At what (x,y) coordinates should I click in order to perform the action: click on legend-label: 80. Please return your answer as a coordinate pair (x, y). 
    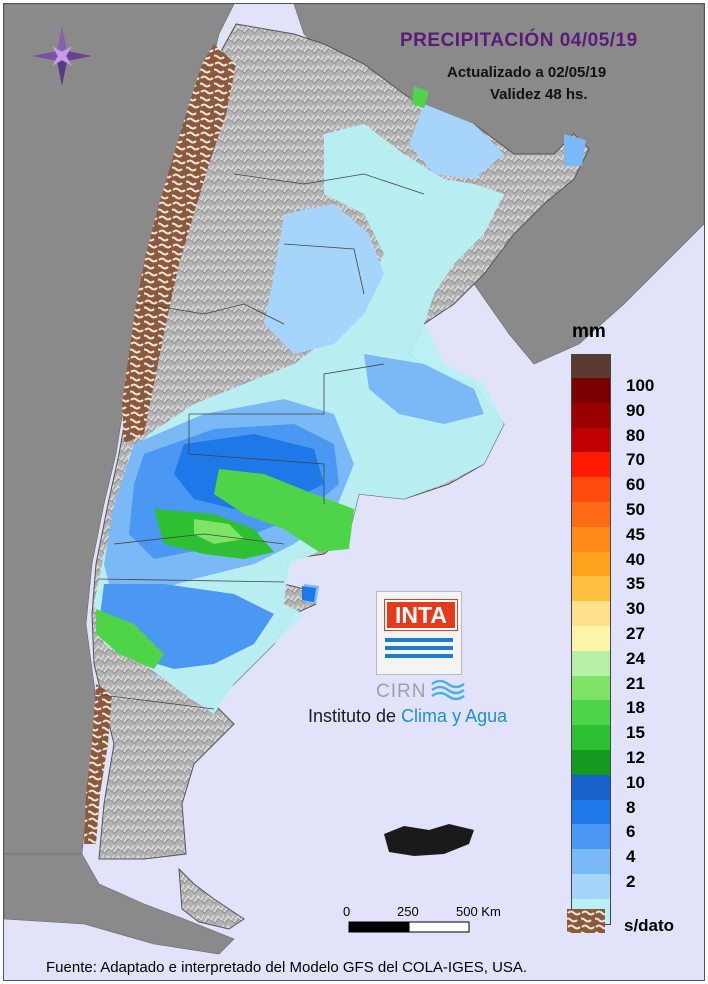
    Looking at the image, I should click on (635, 435).